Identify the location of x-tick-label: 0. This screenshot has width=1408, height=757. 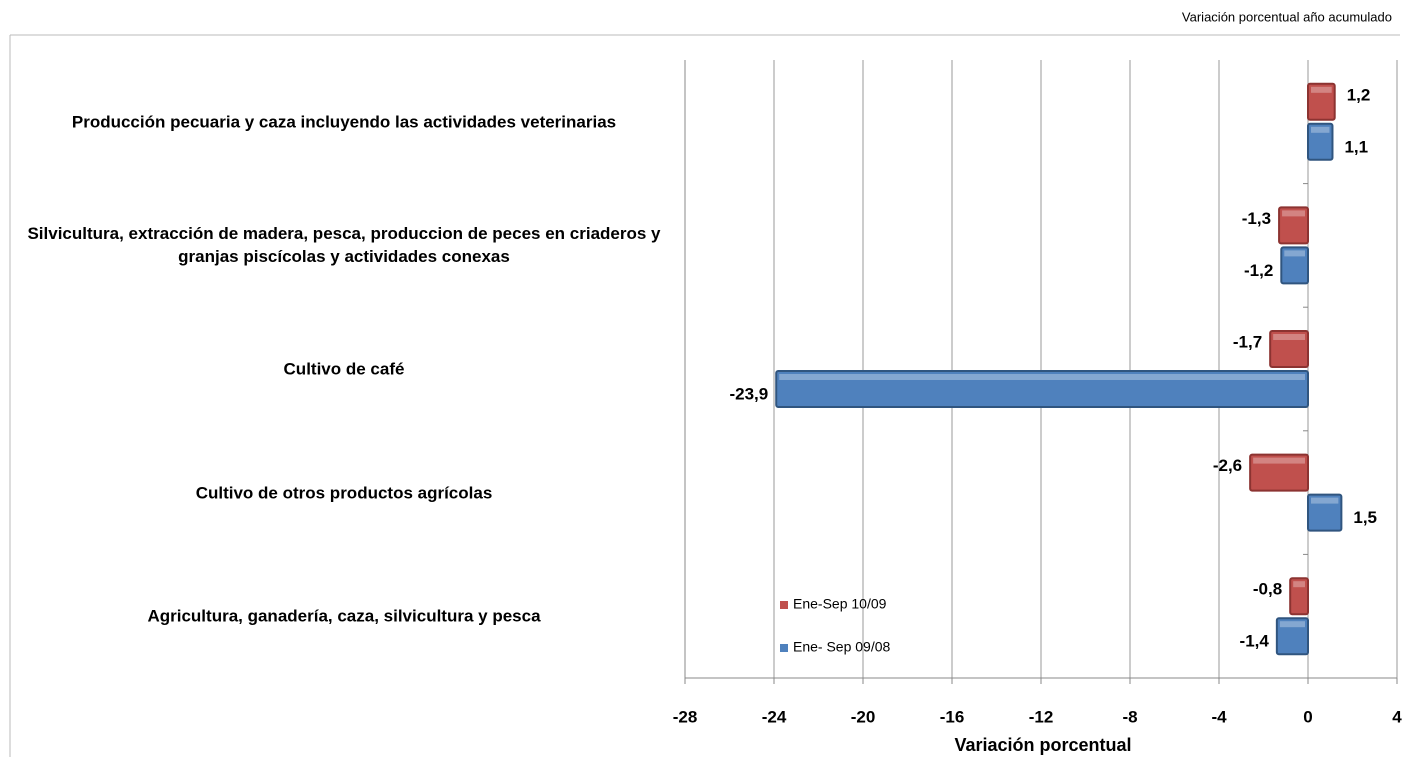
(1307, 716).